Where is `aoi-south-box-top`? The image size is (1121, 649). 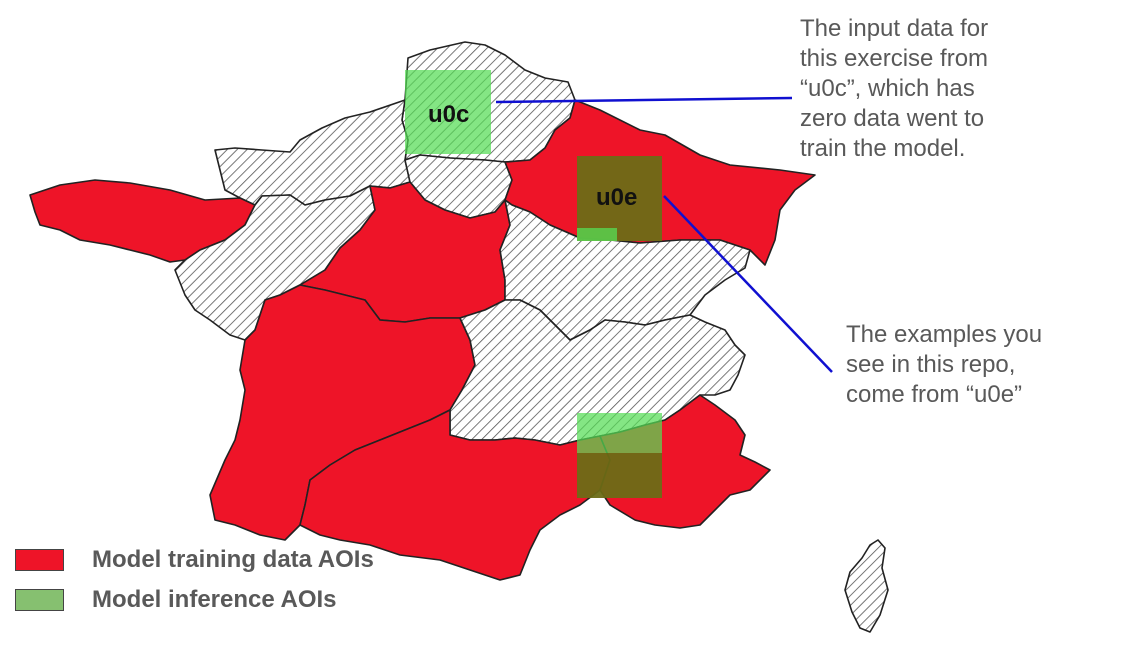
aoi-south-box-top is located at coordinates (619, 433).